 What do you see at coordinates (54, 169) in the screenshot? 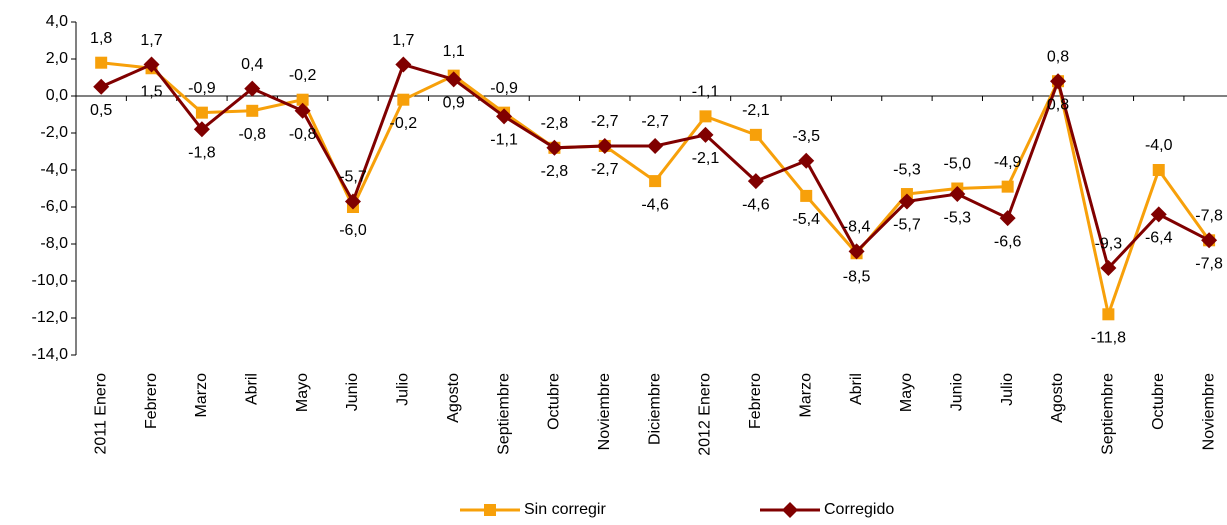
I see `y-tick-label: -4,0` at bounding box center [54, 169].